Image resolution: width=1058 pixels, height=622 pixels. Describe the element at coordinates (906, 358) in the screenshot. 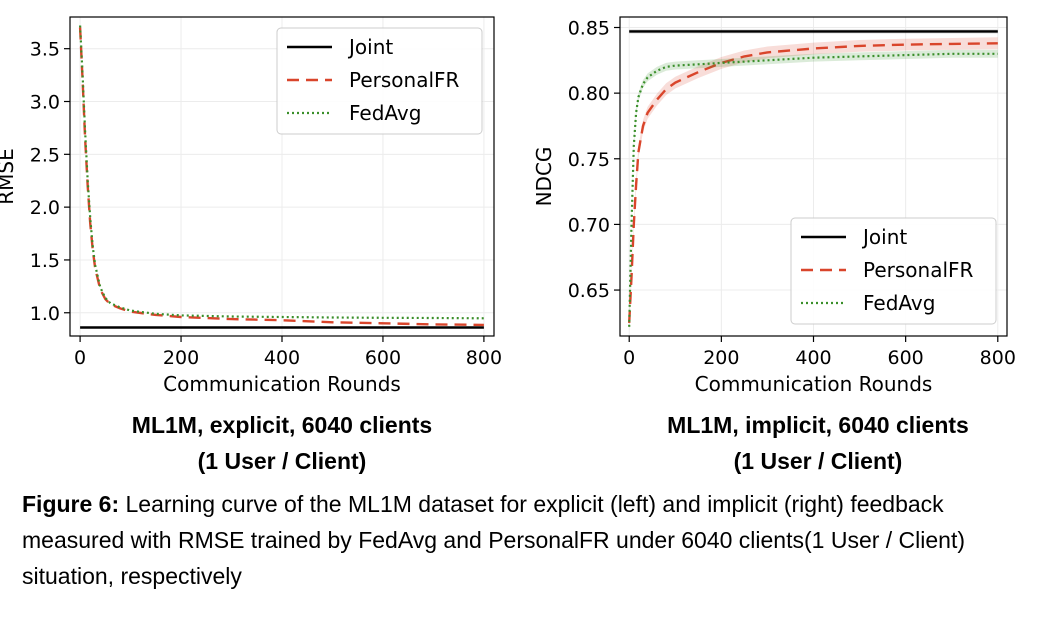

I see `right-xtick-label-3: 600` at that location.